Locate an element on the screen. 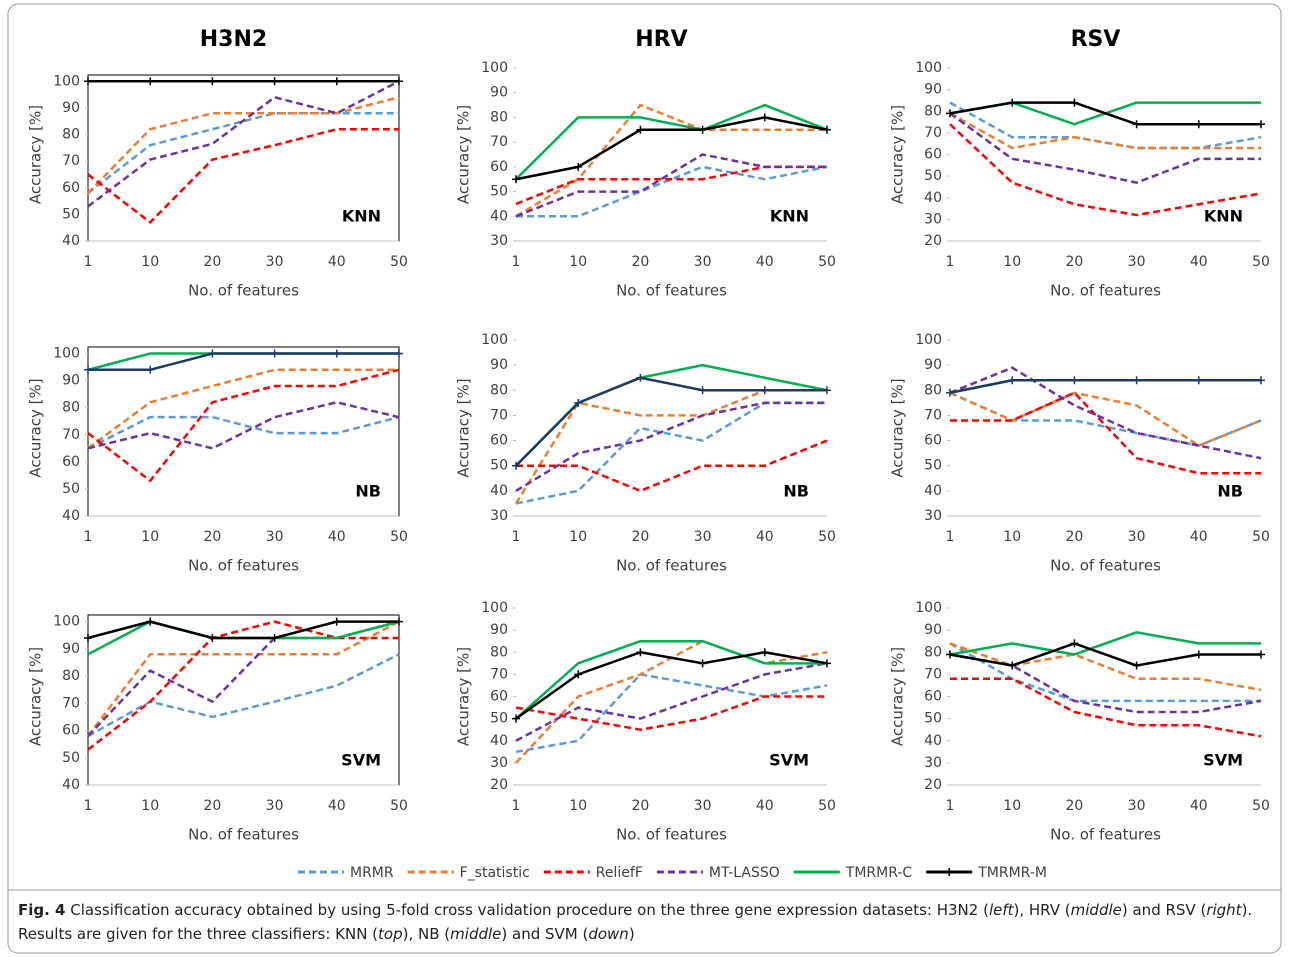 This screenshot has width=1289, height=957. y-tick-label: 30 is located at coordinates (499, 516).